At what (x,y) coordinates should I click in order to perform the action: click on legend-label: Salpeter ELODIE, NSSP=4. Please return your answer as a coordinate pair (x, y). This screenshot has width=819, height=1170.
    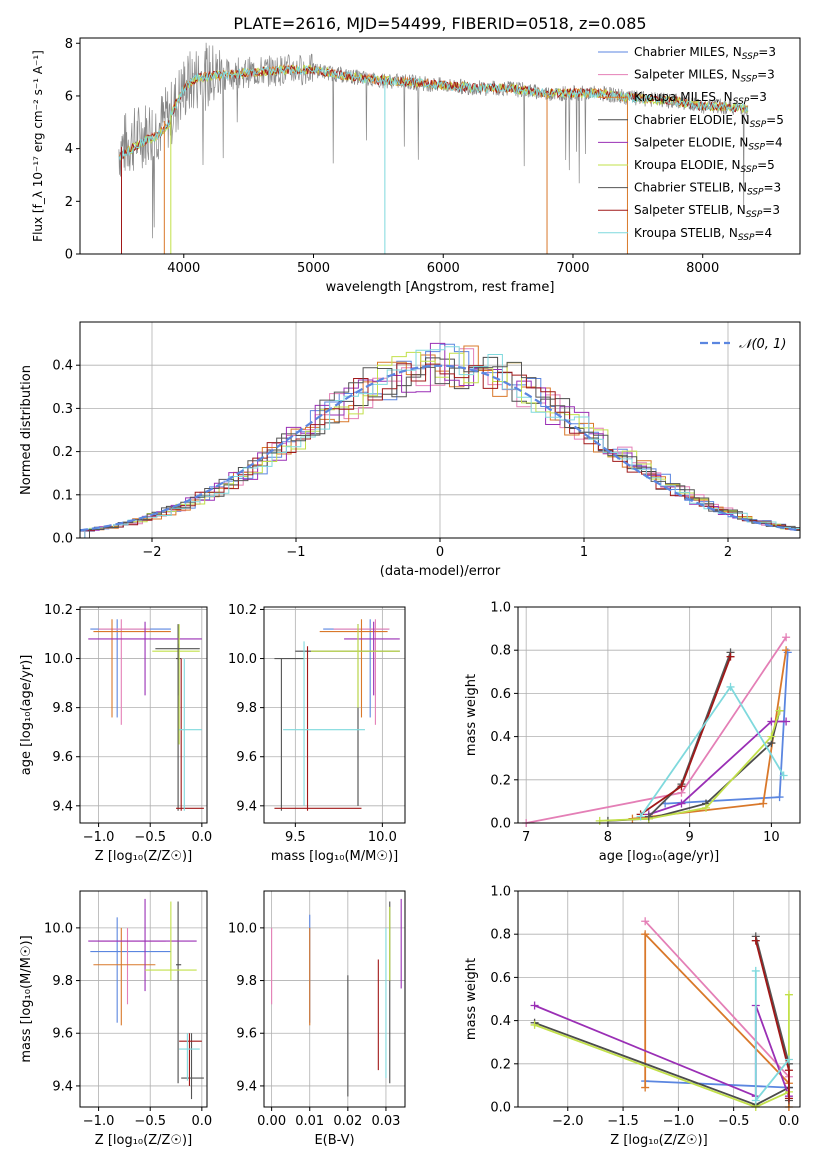
    Looking at the image, I should click on (708, 143).